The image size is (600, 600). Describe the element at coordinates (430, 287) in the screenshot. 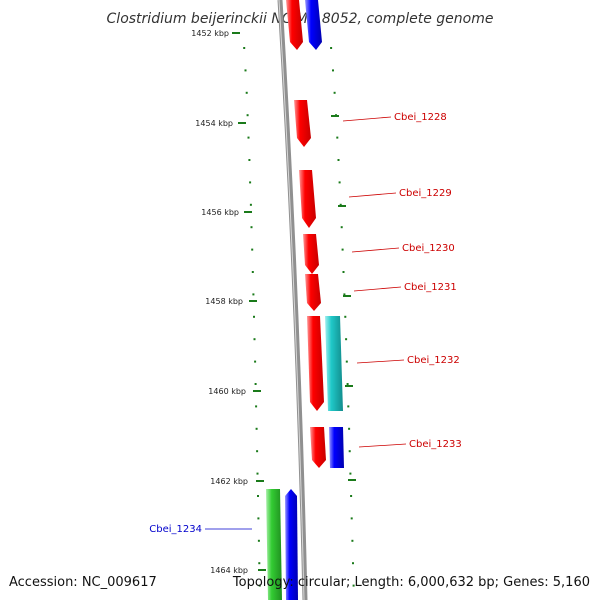

I see `gene-label-cbei-1231: Cbei_1231` at that location.